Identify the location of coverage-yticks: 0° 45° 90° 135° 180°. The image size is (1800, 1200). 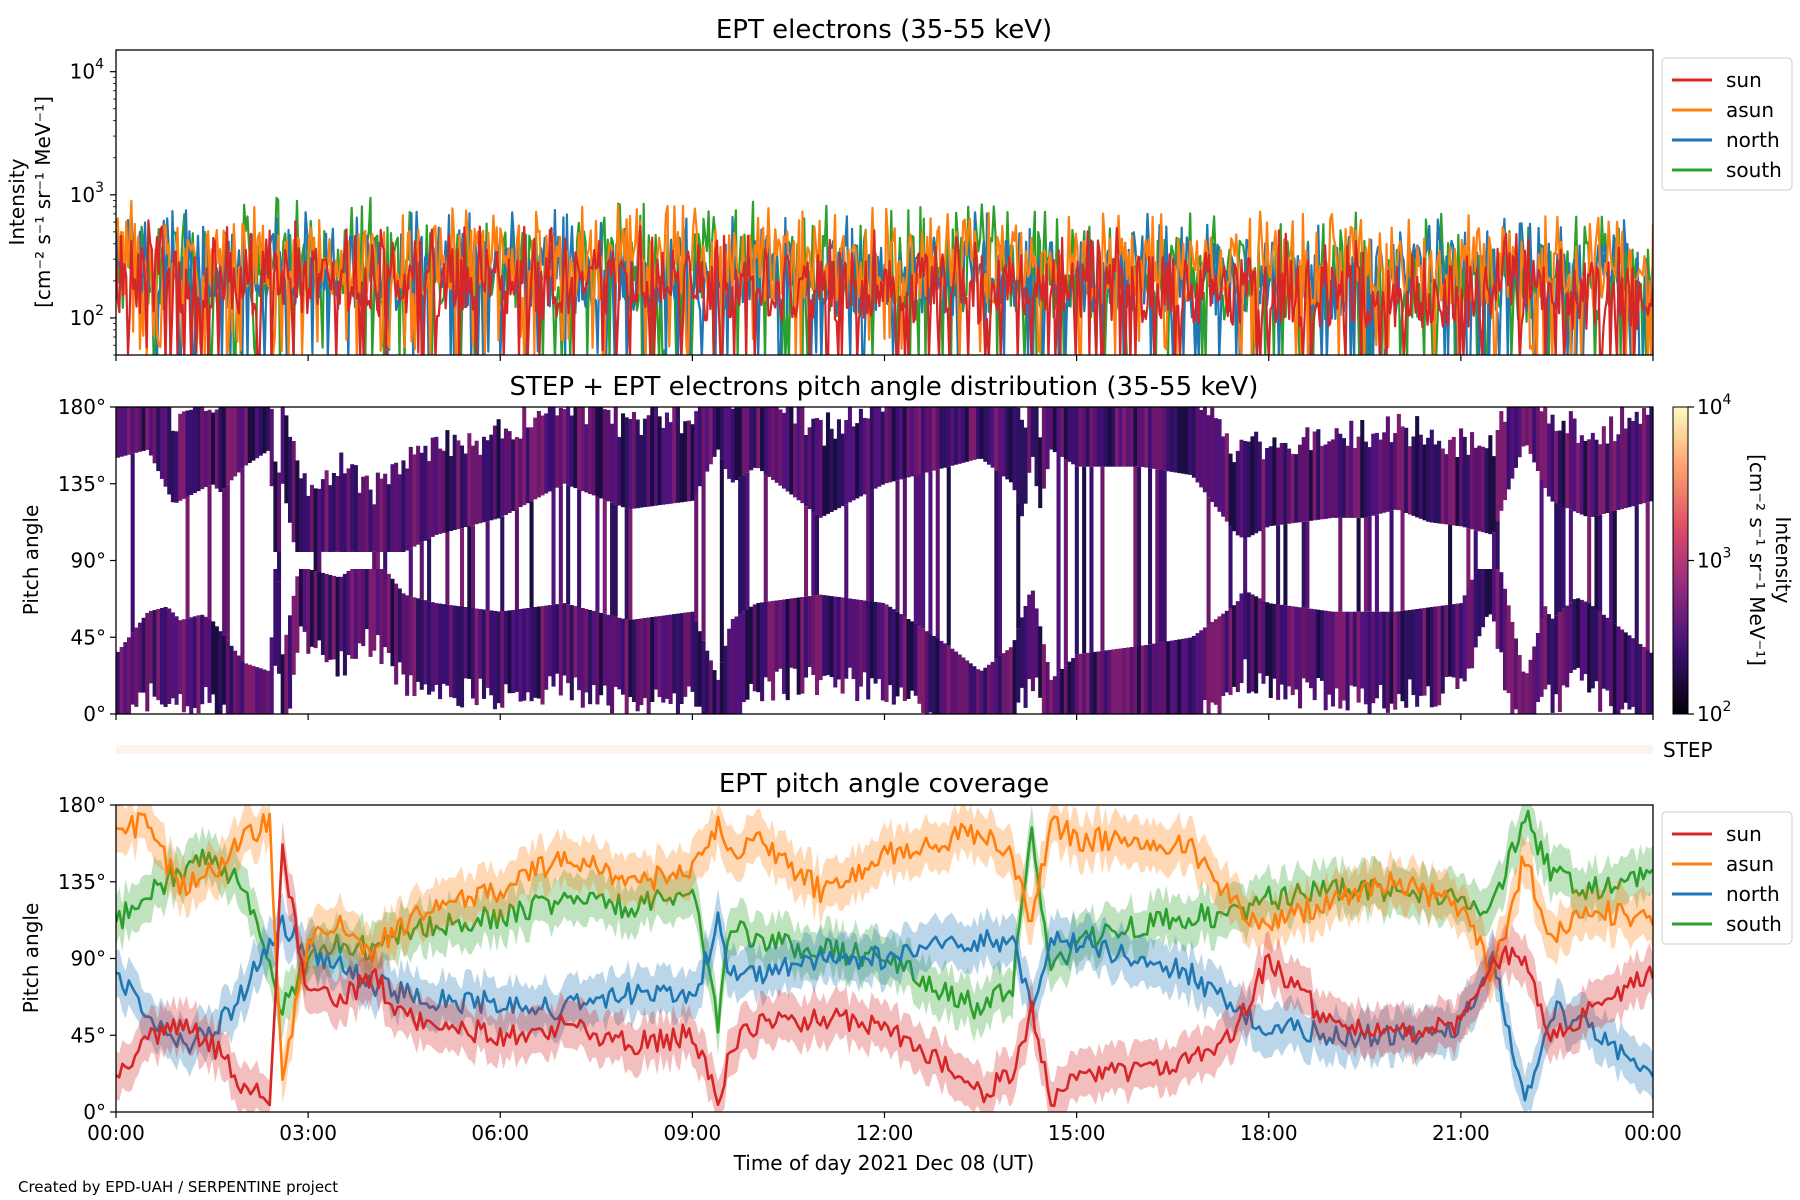
(87, 958).